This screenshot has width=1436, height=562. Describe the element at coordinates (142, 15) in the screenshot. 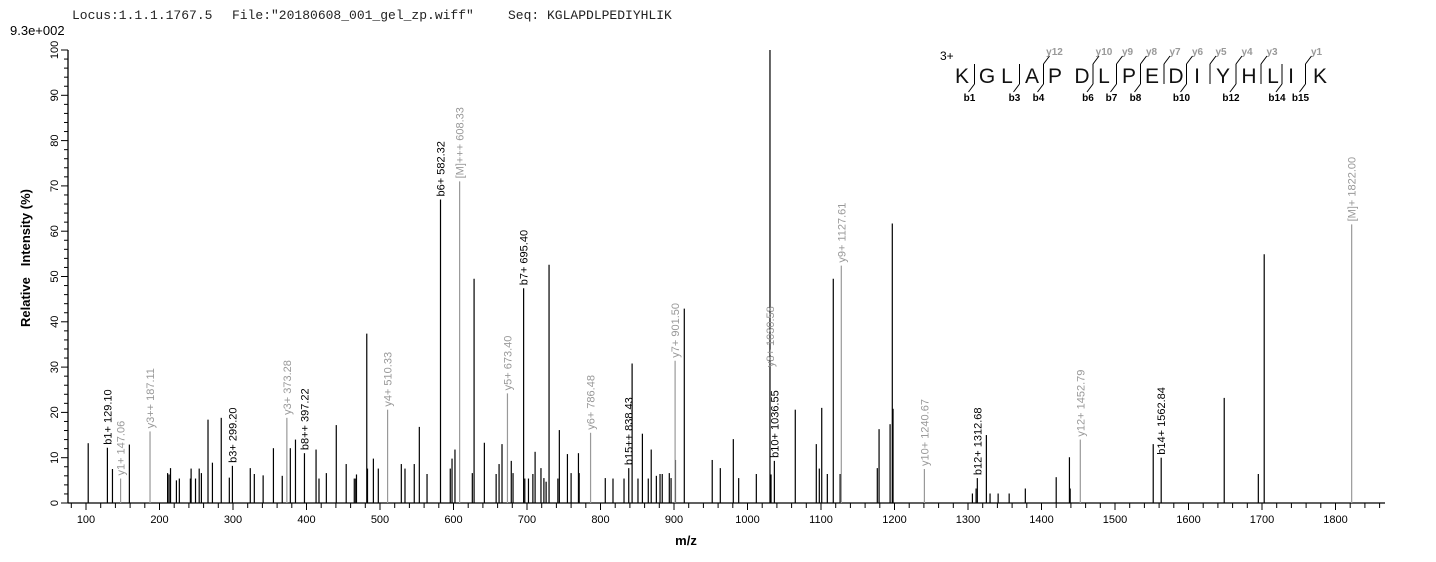

I see `header-locus: Locus:1.1.1.1767.5` at that location.